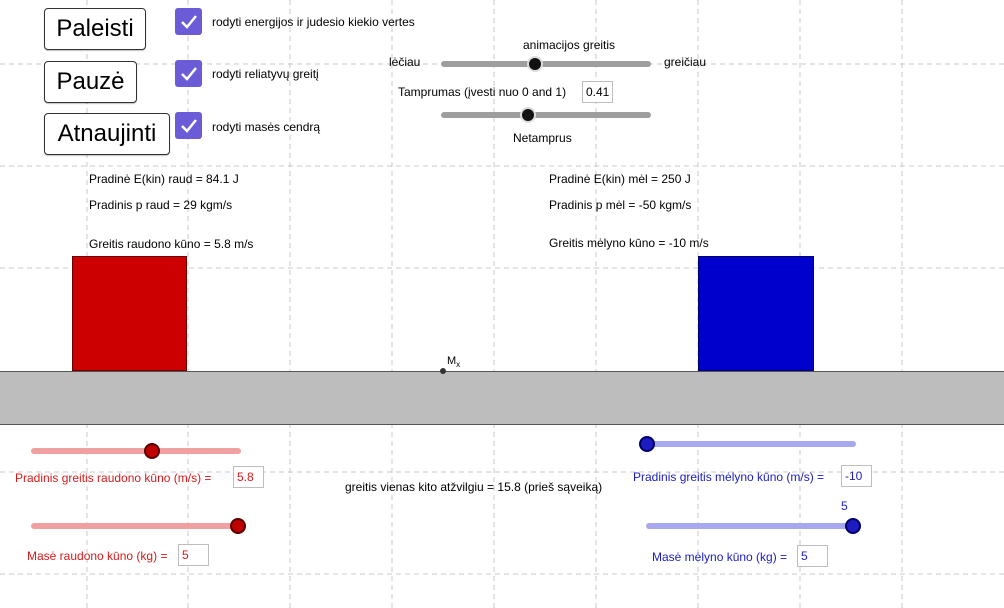  I want to click on red-initial-momentum: Pradinis p raud = 29 kgm/s, so click(161, 205).